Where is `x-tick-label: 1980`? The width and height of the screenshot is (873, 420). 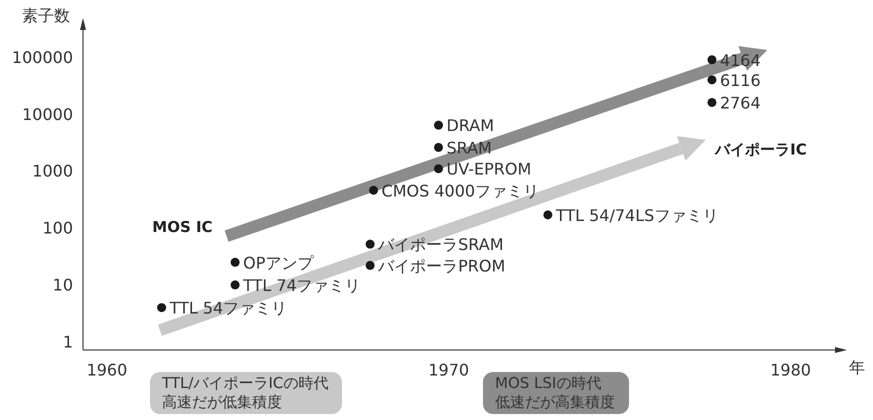
x-tick-label: 1980 is located at coordinates (790, 370).